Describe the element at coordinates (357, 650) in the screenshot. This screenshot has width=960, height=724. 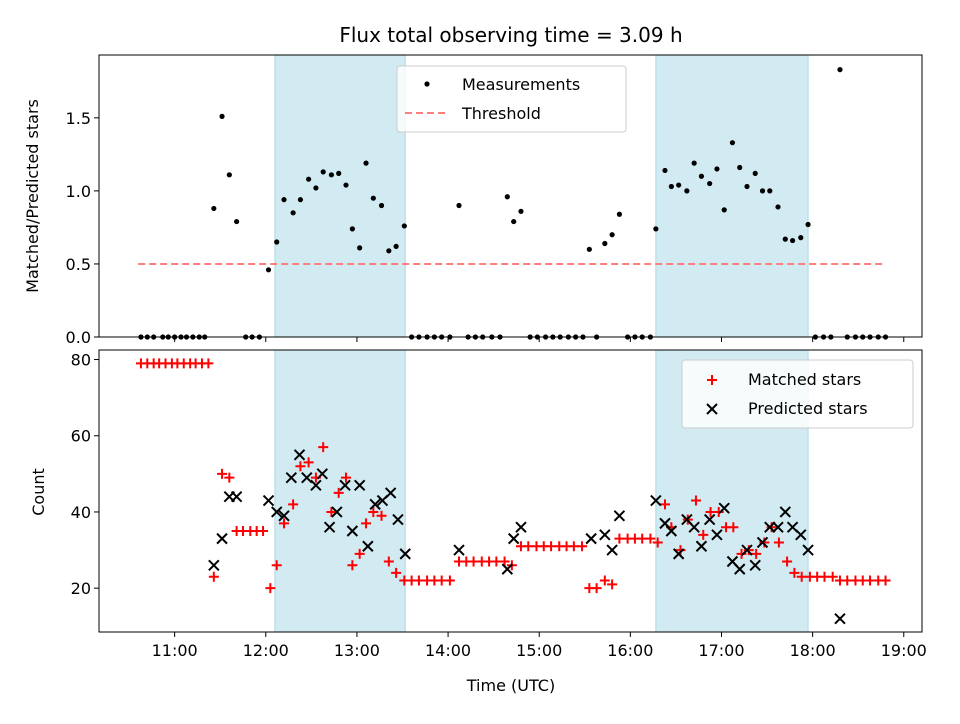
I see `x-tick-label: 13:00` at that location.